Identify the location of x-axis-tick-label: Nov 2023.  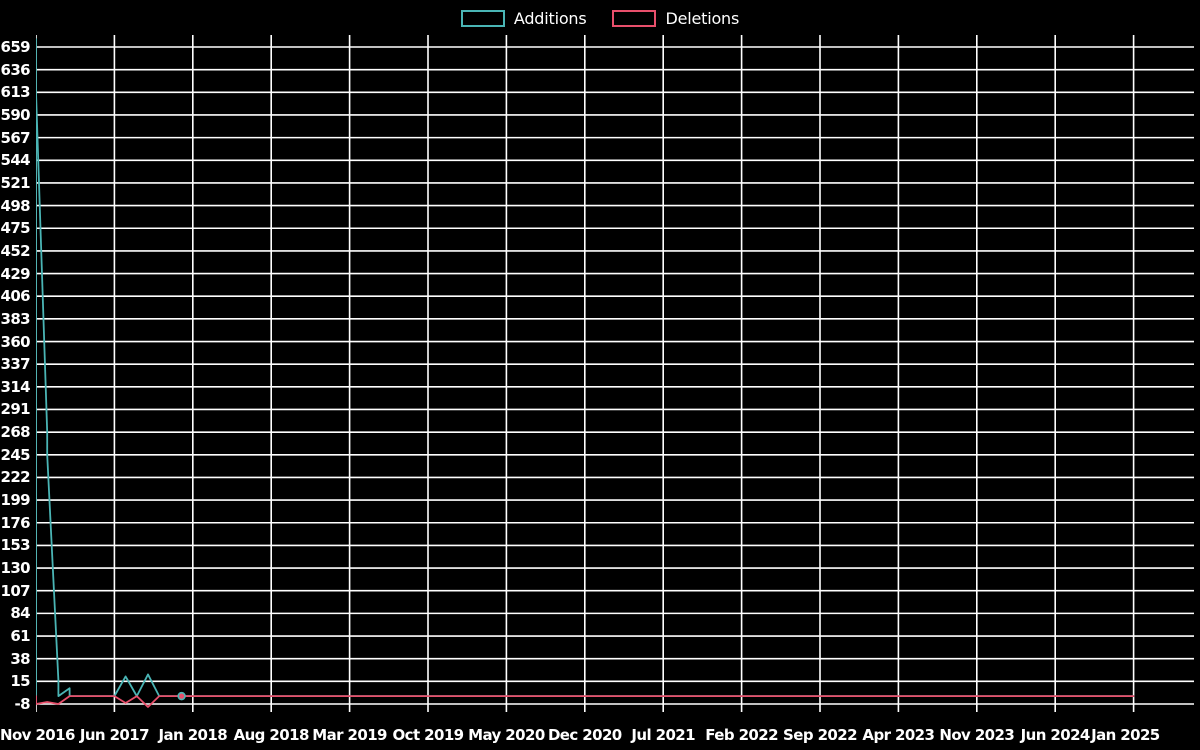
(977, 735).